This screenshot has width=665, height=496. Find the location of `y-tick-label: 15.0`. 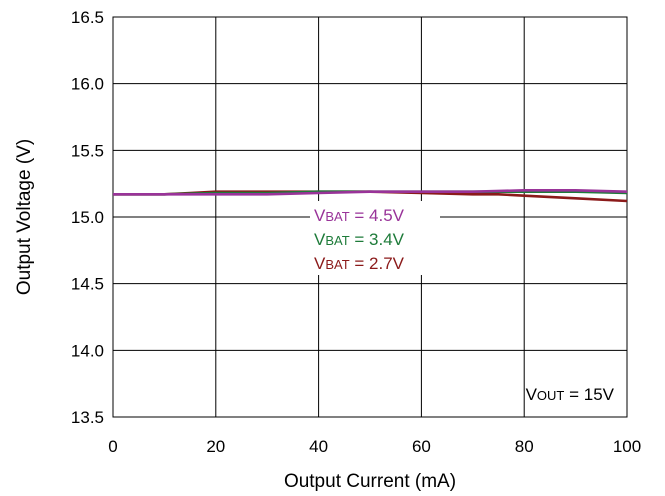

y-tick-label: 15.0 is located at coordinates (87, 217).